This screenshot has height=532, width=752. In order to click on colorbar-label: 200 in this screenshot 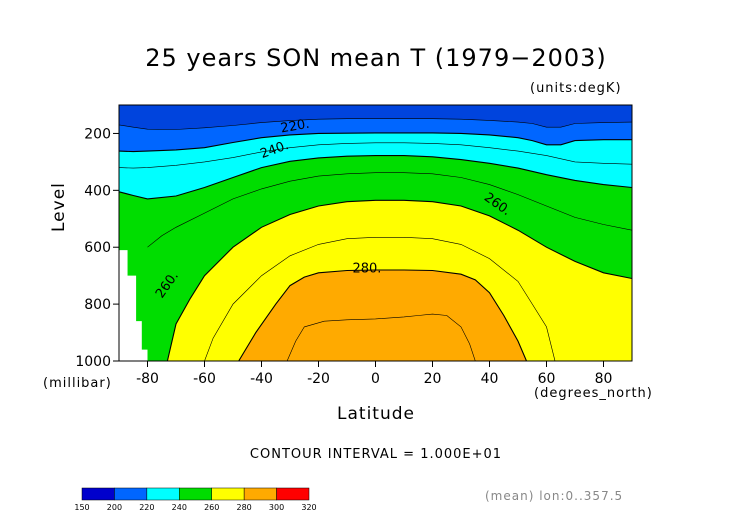, I will do `click(114, 507)`.